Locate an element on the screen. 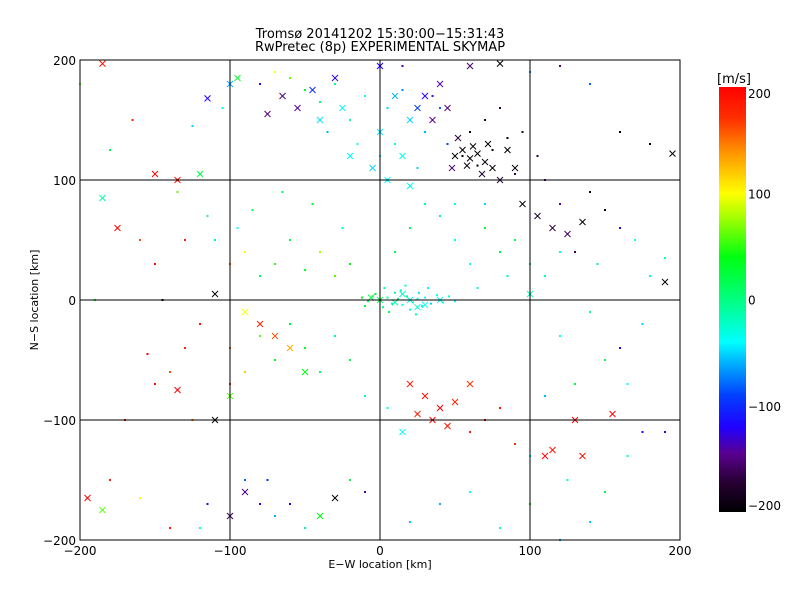  colorbar-title: [m/s] is located at coordinates (734, 79).